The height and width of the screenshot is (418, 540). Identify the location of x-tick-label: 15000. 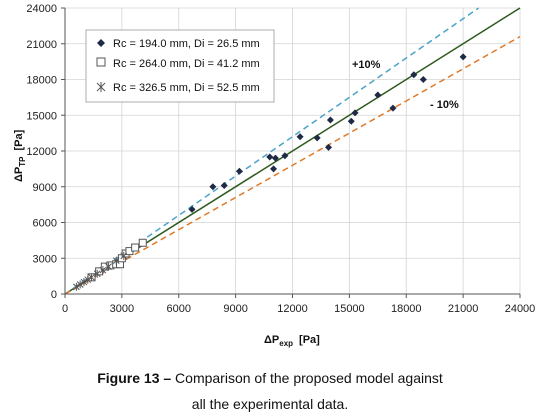
(349, 309).